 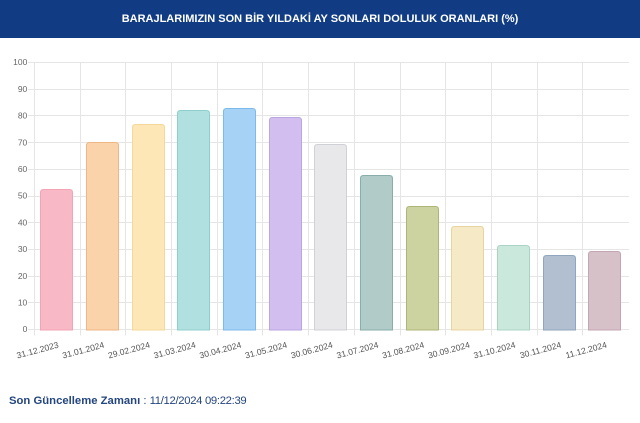 What do you see at coordinates (23, 196) in the screenshot?
I see `svg-text: 50` at bounding box center [23, 196].